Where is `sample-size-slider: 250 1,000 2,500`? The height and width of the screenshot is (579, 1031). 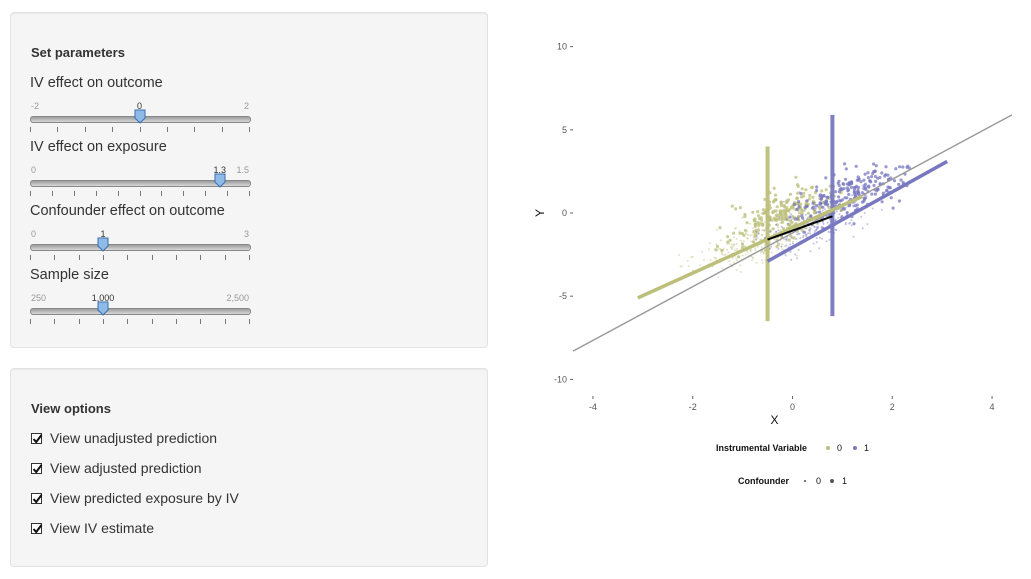 sample-size-slider: 250 1,000 2,500 is located at coordinates (140, 312).